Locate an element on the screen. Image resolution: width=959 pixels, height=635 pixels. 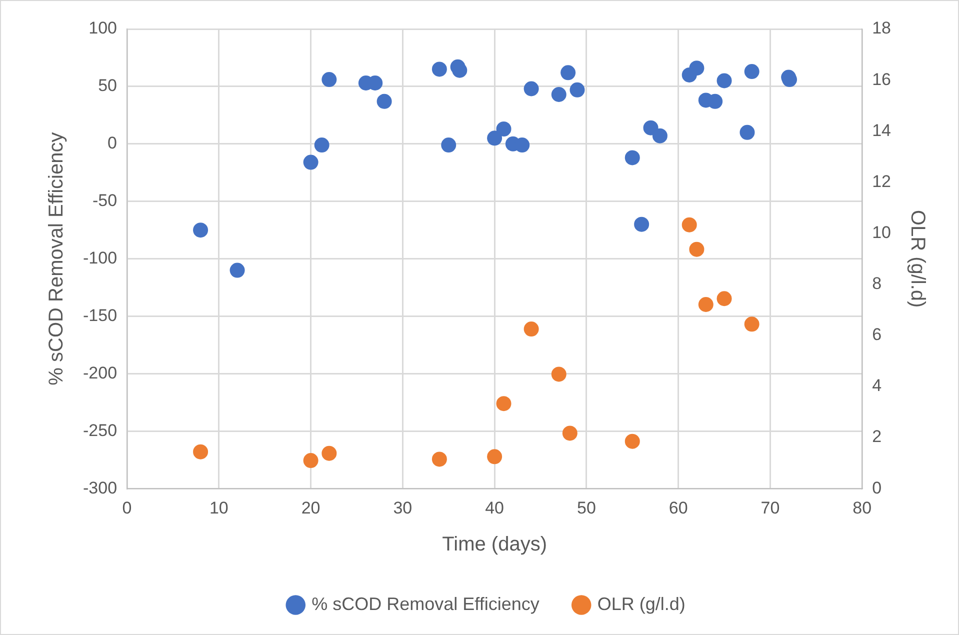
y2-tick-label: 18 is located at coordinates (882, 28).